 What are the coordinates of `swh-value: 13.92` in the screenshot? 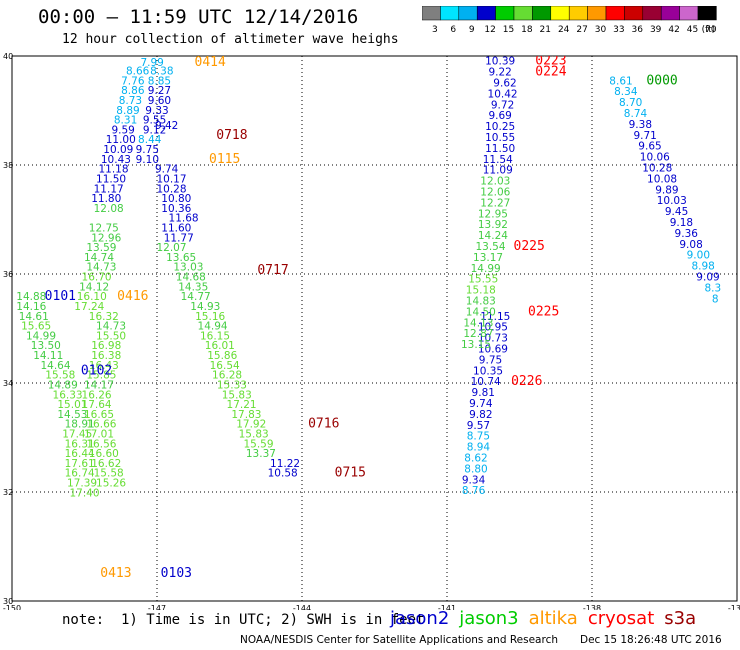 It's located at (493, 225).